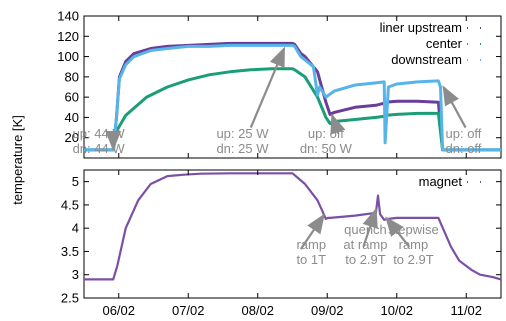 This screenshot has width=506, height=321. I want to click on legend-label: liner upstream, so click(421, 27).